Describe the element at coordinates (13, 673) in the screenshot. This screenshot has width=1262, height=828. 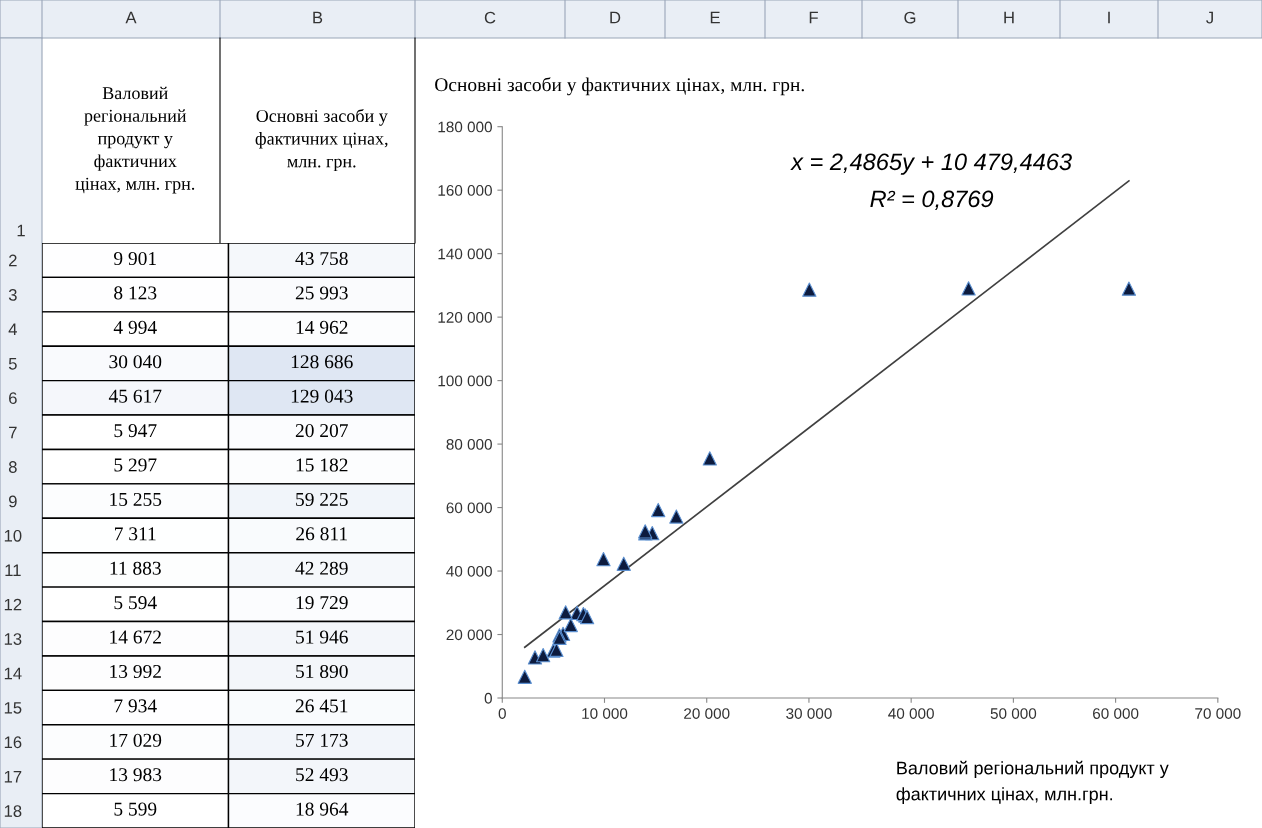
I see `y-tick-label: 14` at that location.